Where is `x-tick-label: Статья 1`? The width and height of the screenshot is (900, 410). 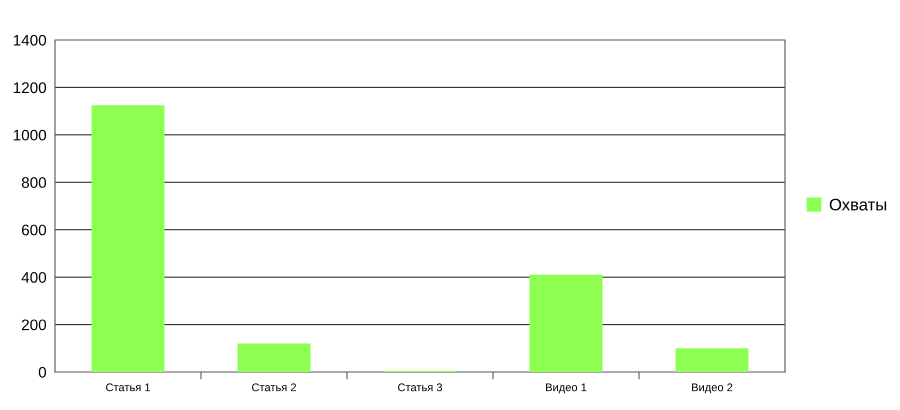
x-tick-label: Статья 1 is located at coordinates (128, 387).